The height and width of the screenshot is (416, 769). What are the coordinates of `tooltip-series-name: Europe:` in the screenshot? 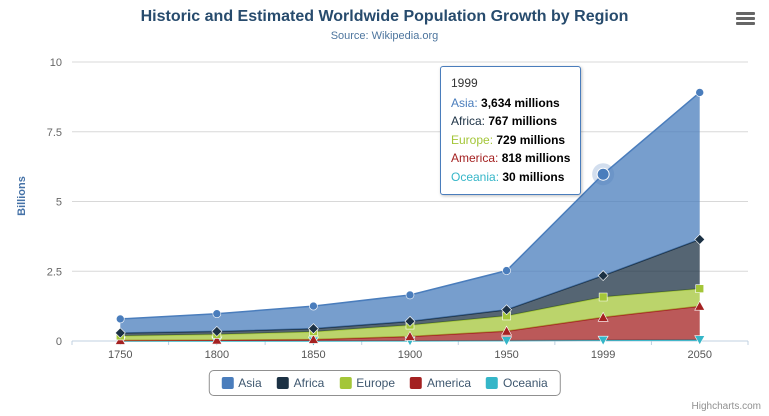 It's located at (474, 139).